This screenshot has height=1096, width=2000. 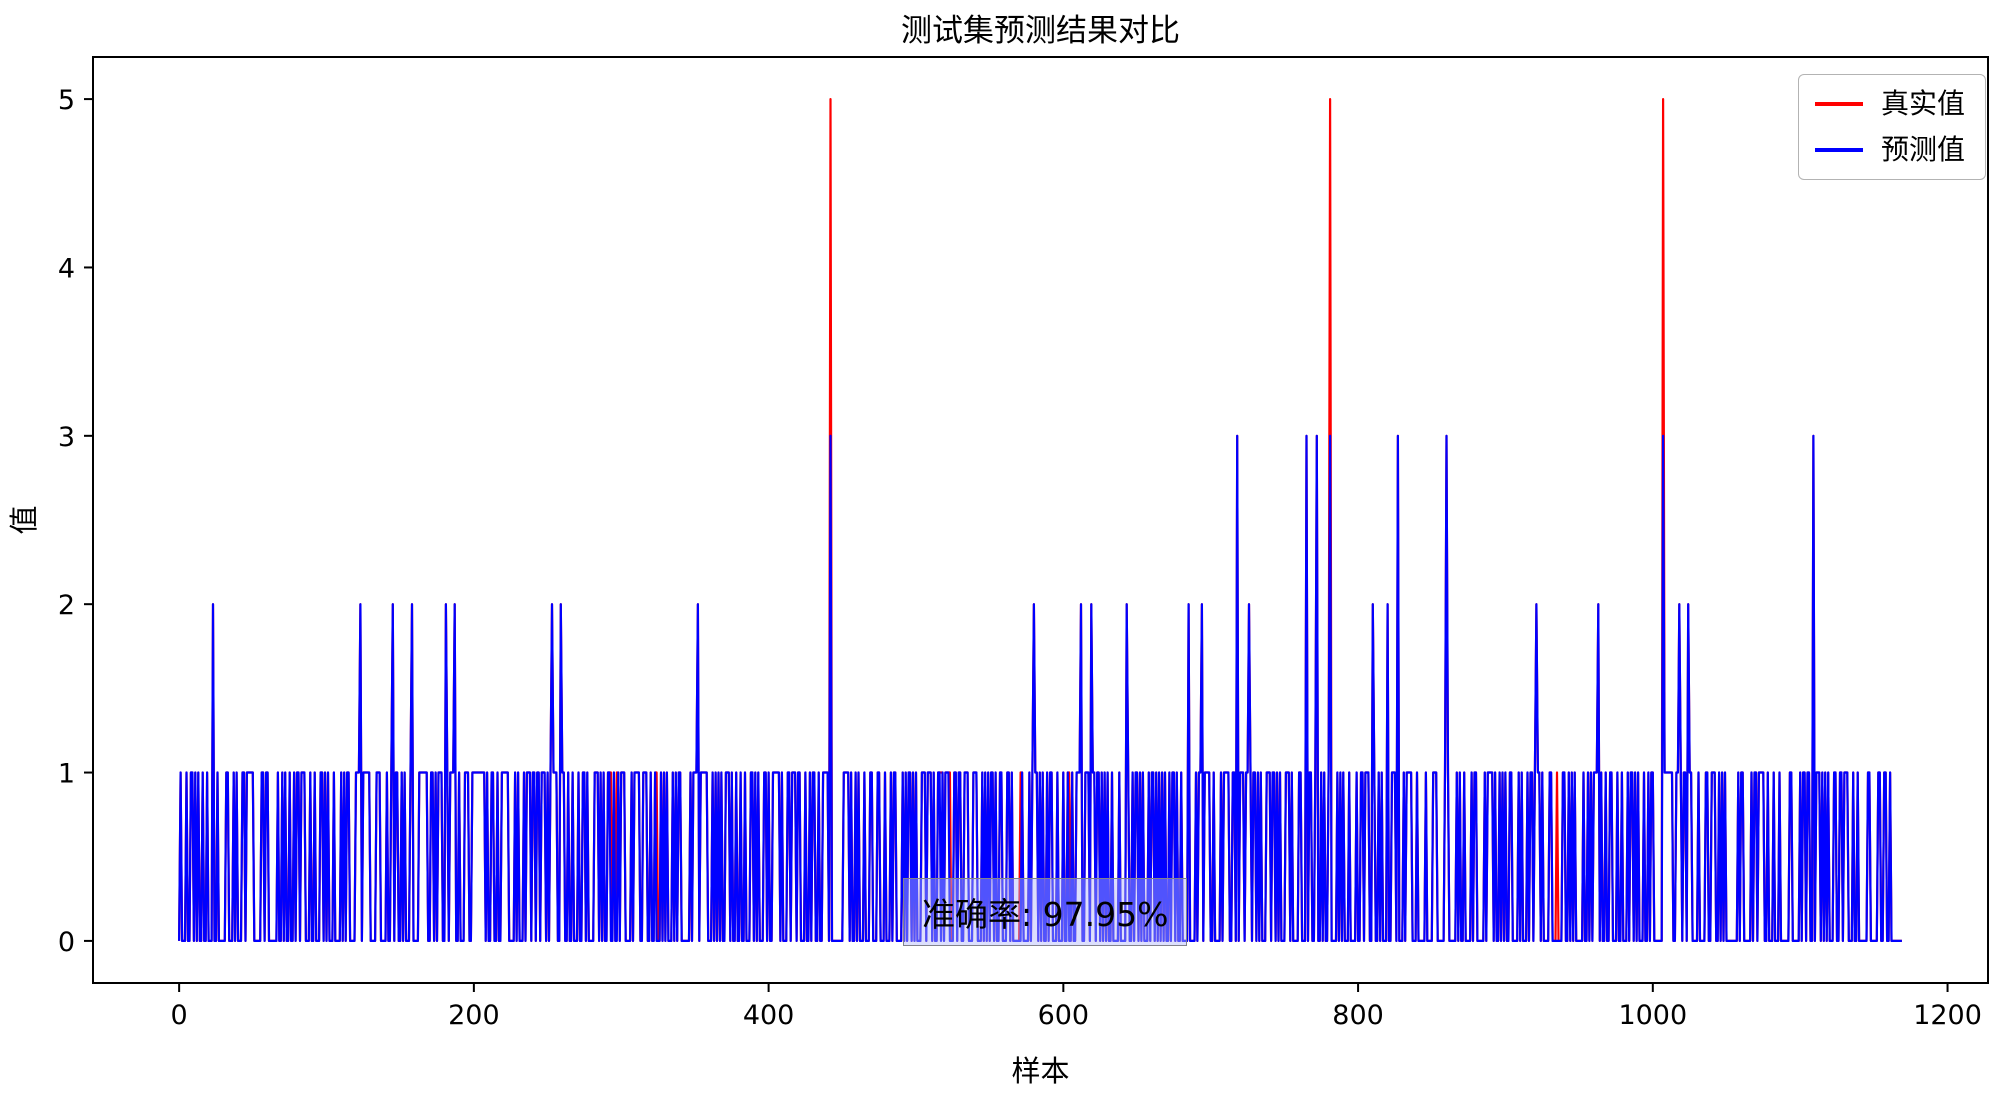 What do you see at coordinates (66, 268) in the screenshot?
I see `y-tick-label: 4` at bounding box center [66, 268].